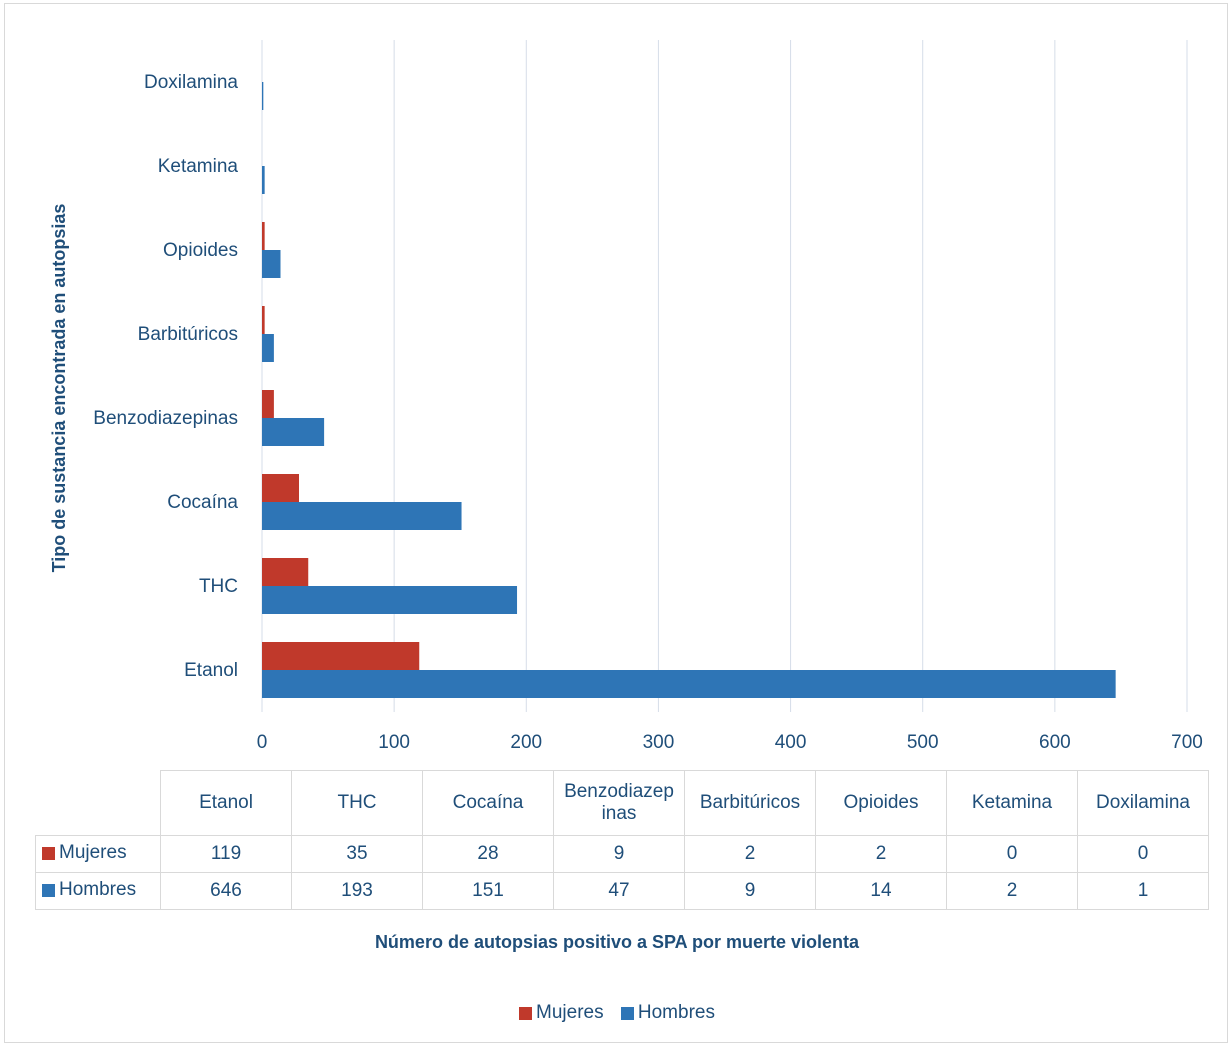 The width and height of the screenshot is (1232, 1049). I want to click on table-value-cell: 193, so click(357, 891).